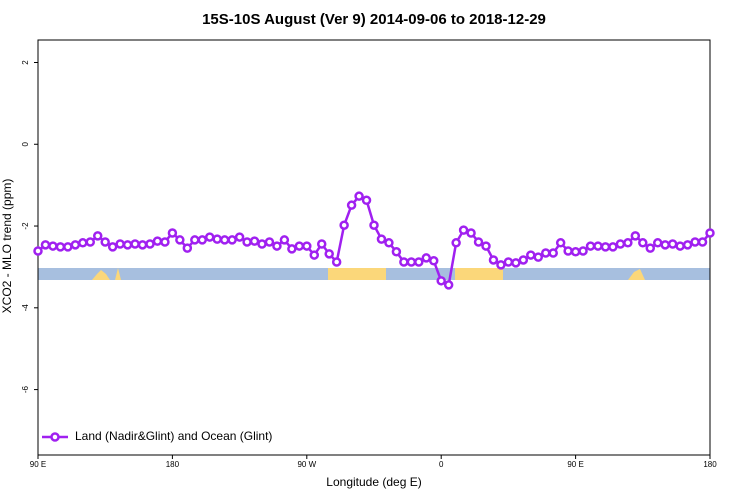 Image resolution: width=750 pixels, height=500 pixels. What do you see at coordinates (7, 246) in the screenshot?
I see `y-axis-label: XCO2 - MLO trend (ppm)` at bounding box center [7, 246].